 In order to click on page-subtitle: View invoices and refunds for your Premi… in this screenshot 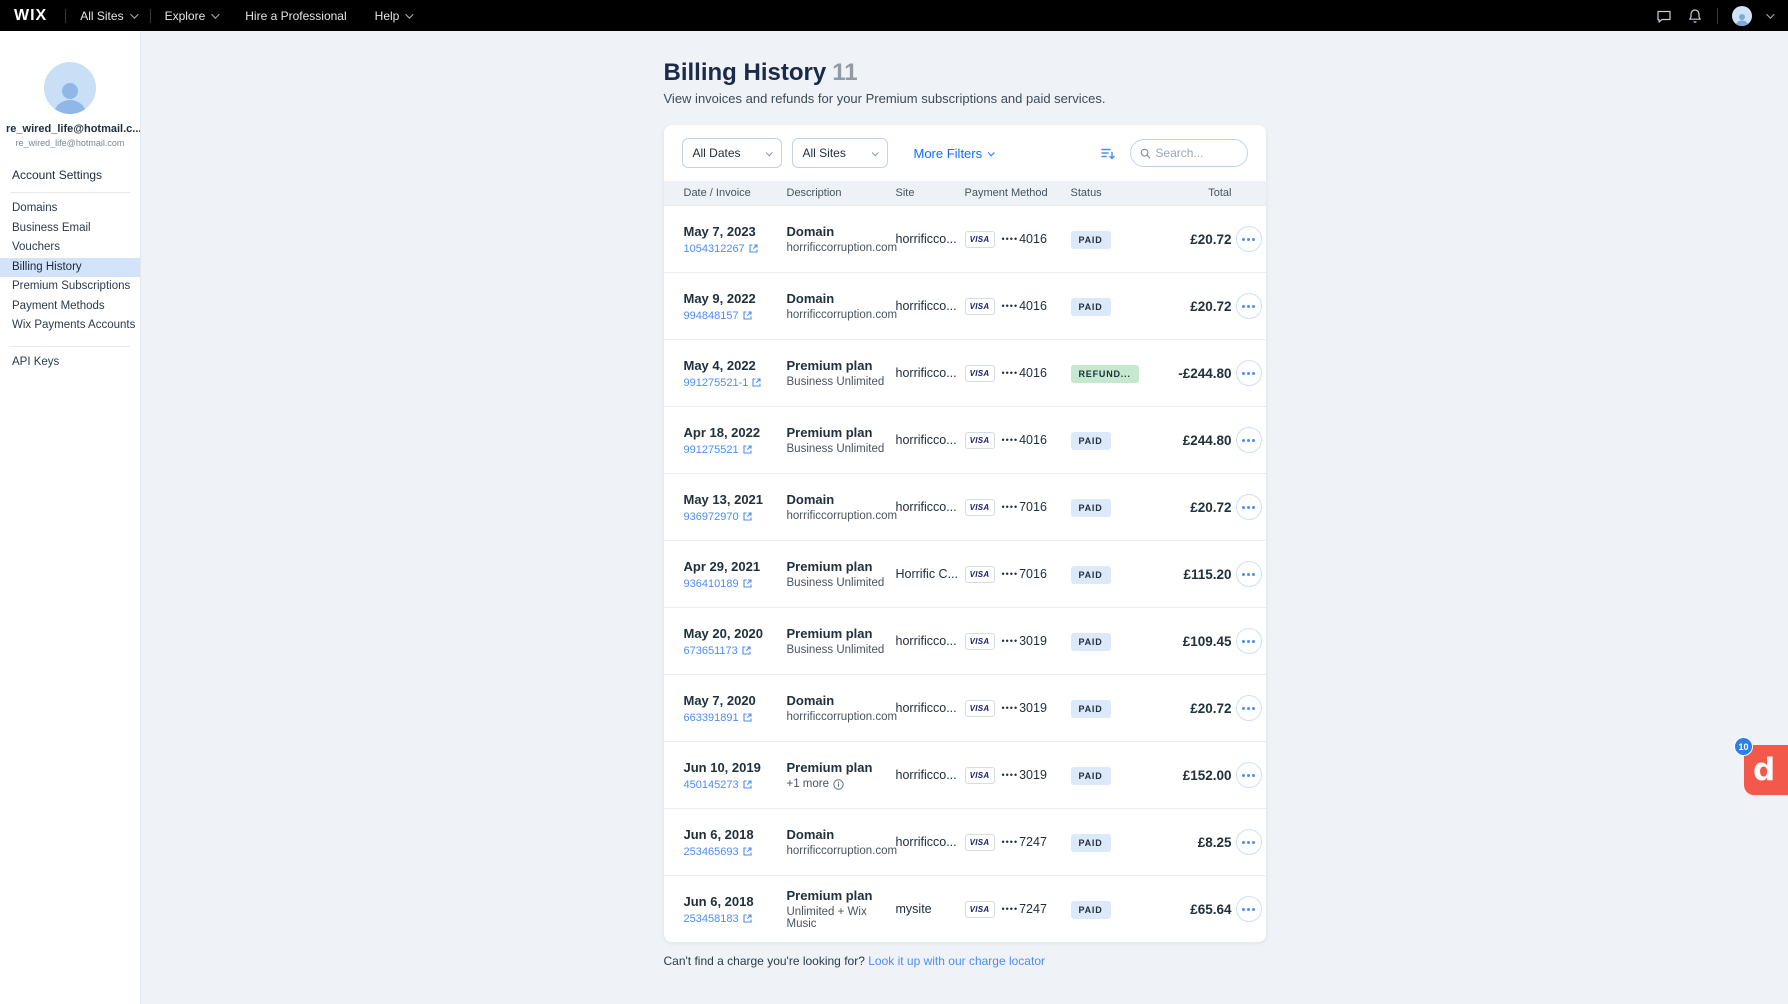, I will do `click(884, 98)`.